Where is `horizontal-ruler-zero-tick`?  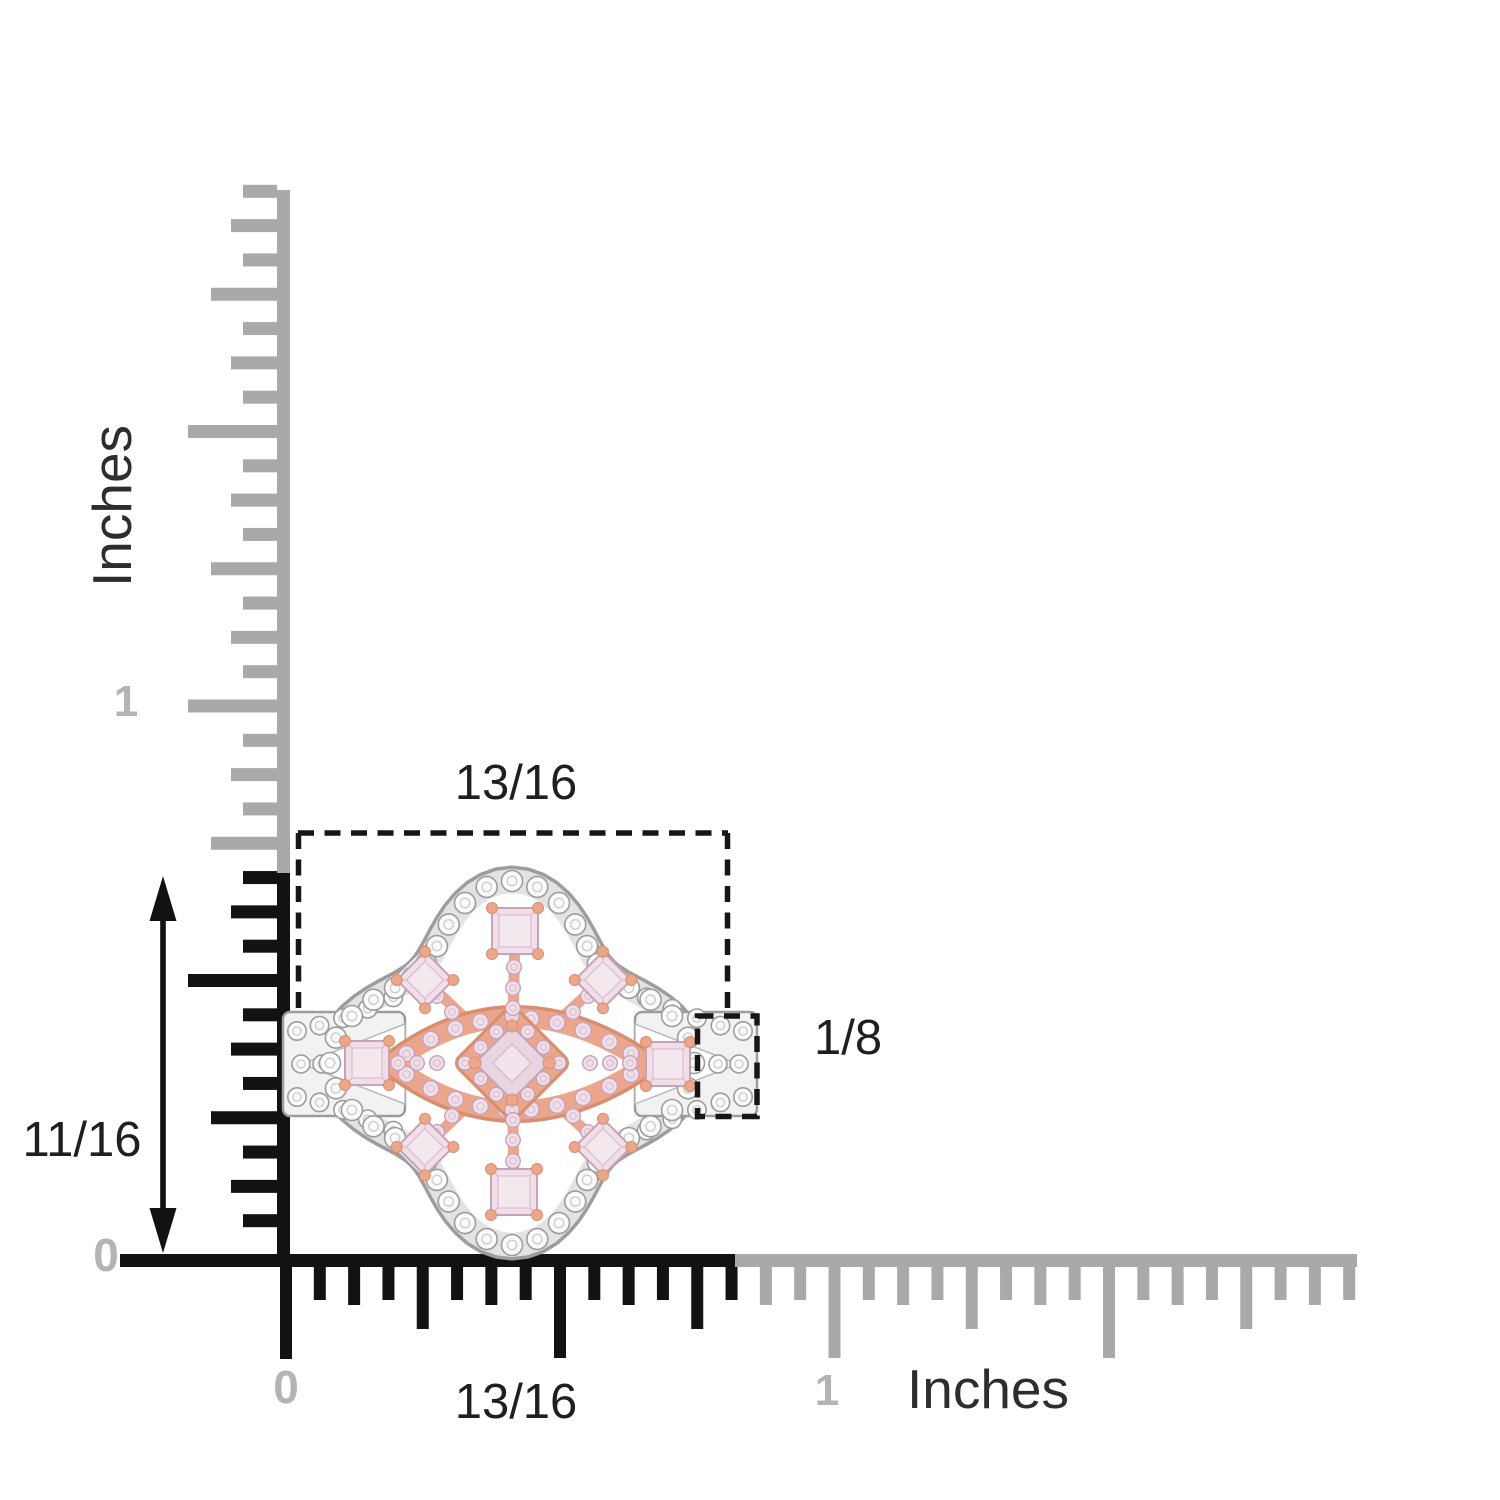
horizontal-ruler-zero-tick is located at coordinates (286, 1313).